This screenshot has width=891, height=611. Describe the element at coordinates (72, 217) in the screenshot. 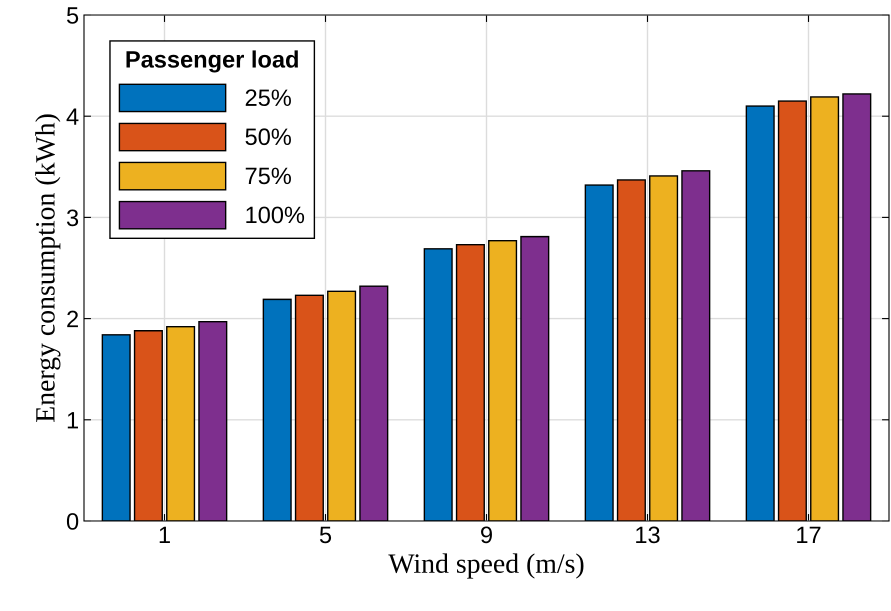

I see `y-tick-label: 3` at that location.